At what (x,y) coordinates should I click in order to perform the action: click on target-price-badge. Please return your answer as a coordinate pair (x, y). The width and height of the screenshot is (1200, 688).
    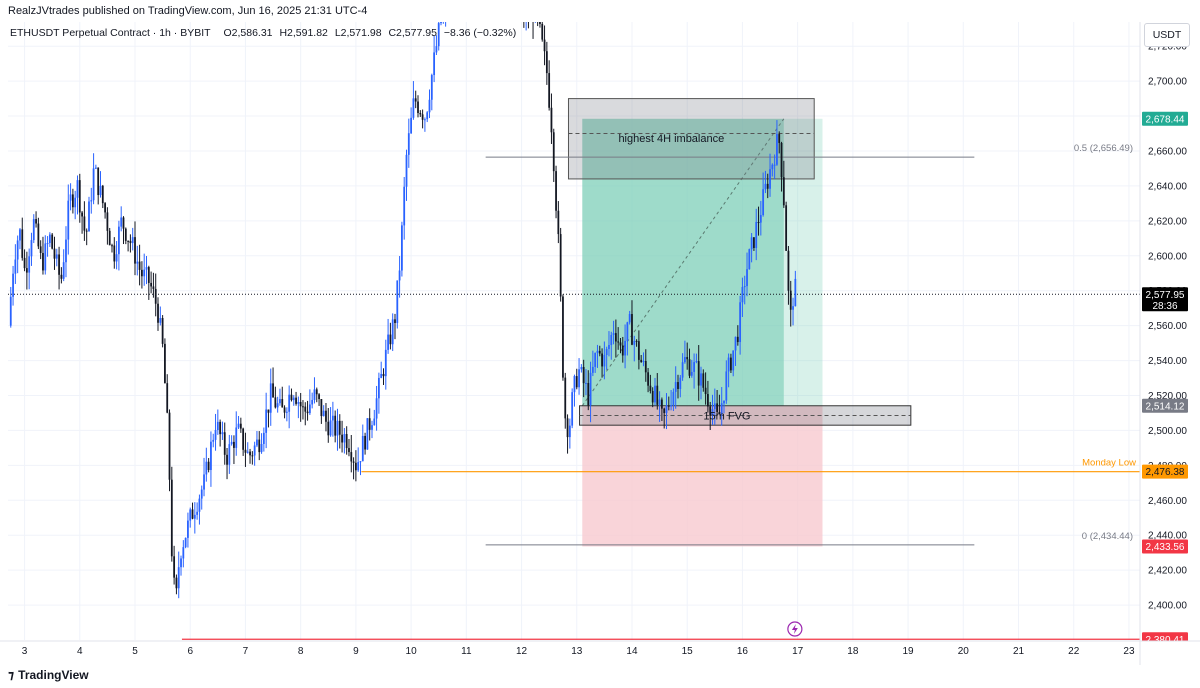
    Looking at the image, I should click on (1165, 118).